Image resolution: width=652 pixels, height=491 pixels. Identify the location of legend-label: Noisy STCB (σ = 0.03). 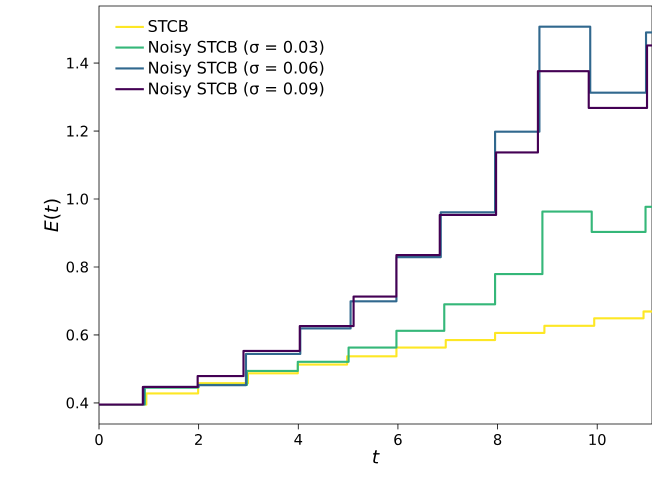
(236, 48).